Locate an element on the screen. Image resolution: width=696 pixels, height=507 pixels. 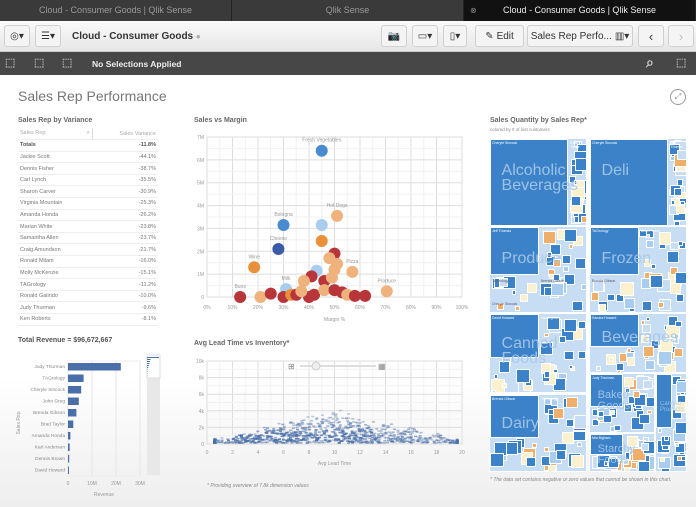
info-icon: ● is located at coordinates (198, 36).